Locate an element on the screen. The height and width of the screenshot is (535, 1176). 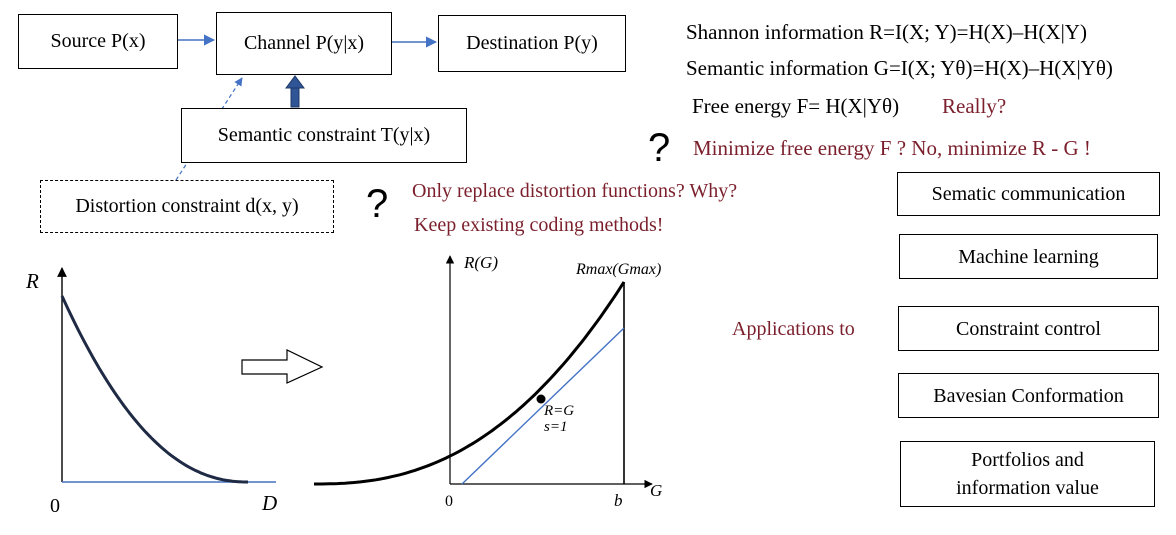
semantic-constraint-label: Semantic constraint T(y|x) is located at coordinates (324, 135).